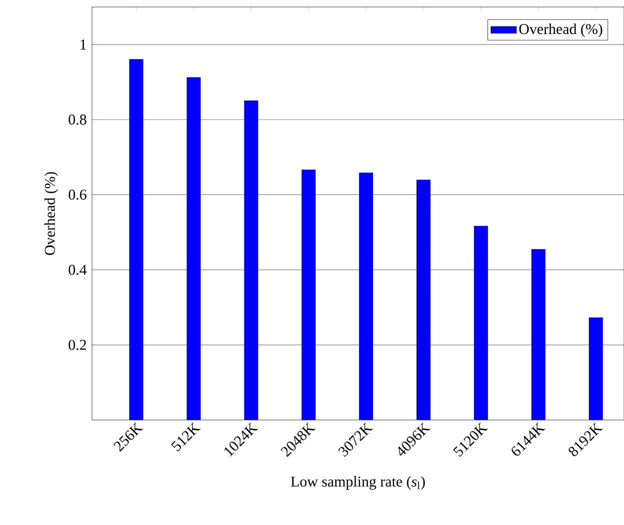  What do you see at coordinates (77, 195) in the screenshot?
I see `y-tick-label: 0.6` at bounding box center [77, 195].